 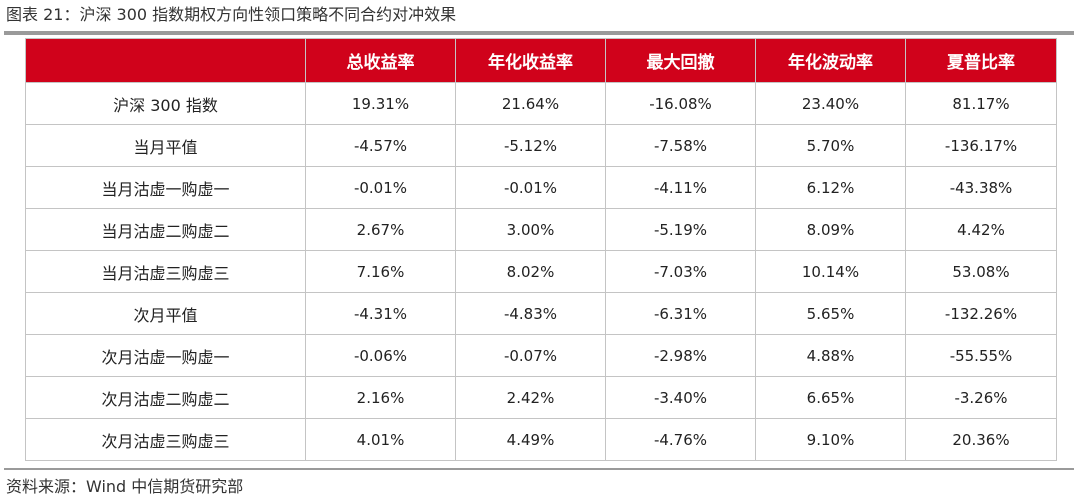 I want to click on table-cell: -55.55%, so click(x=981, y=355).